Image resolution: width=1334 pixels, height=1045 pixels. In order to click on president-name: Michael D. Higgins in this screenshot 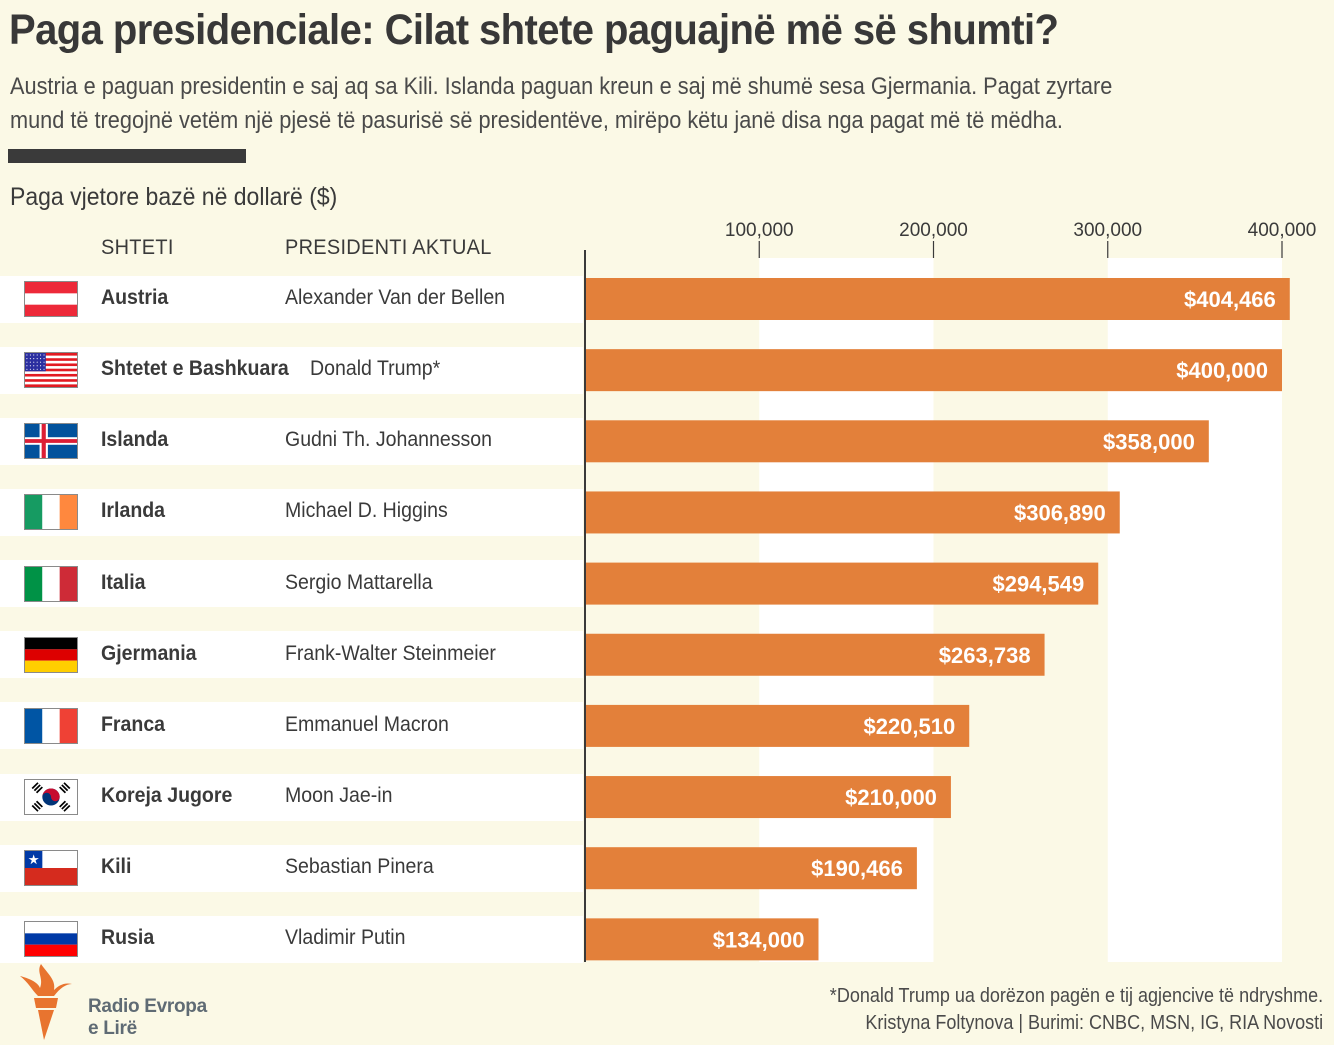, I will do `click(366, 511)`.